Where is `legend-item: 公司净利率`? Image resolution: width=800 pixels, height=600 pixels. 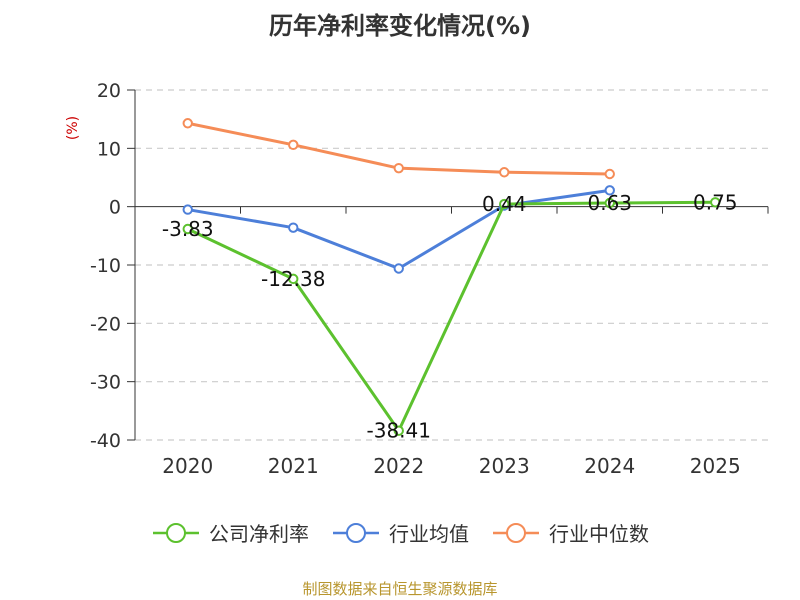 legend-item: 公司净利率 is located at coordinates (230, 532).